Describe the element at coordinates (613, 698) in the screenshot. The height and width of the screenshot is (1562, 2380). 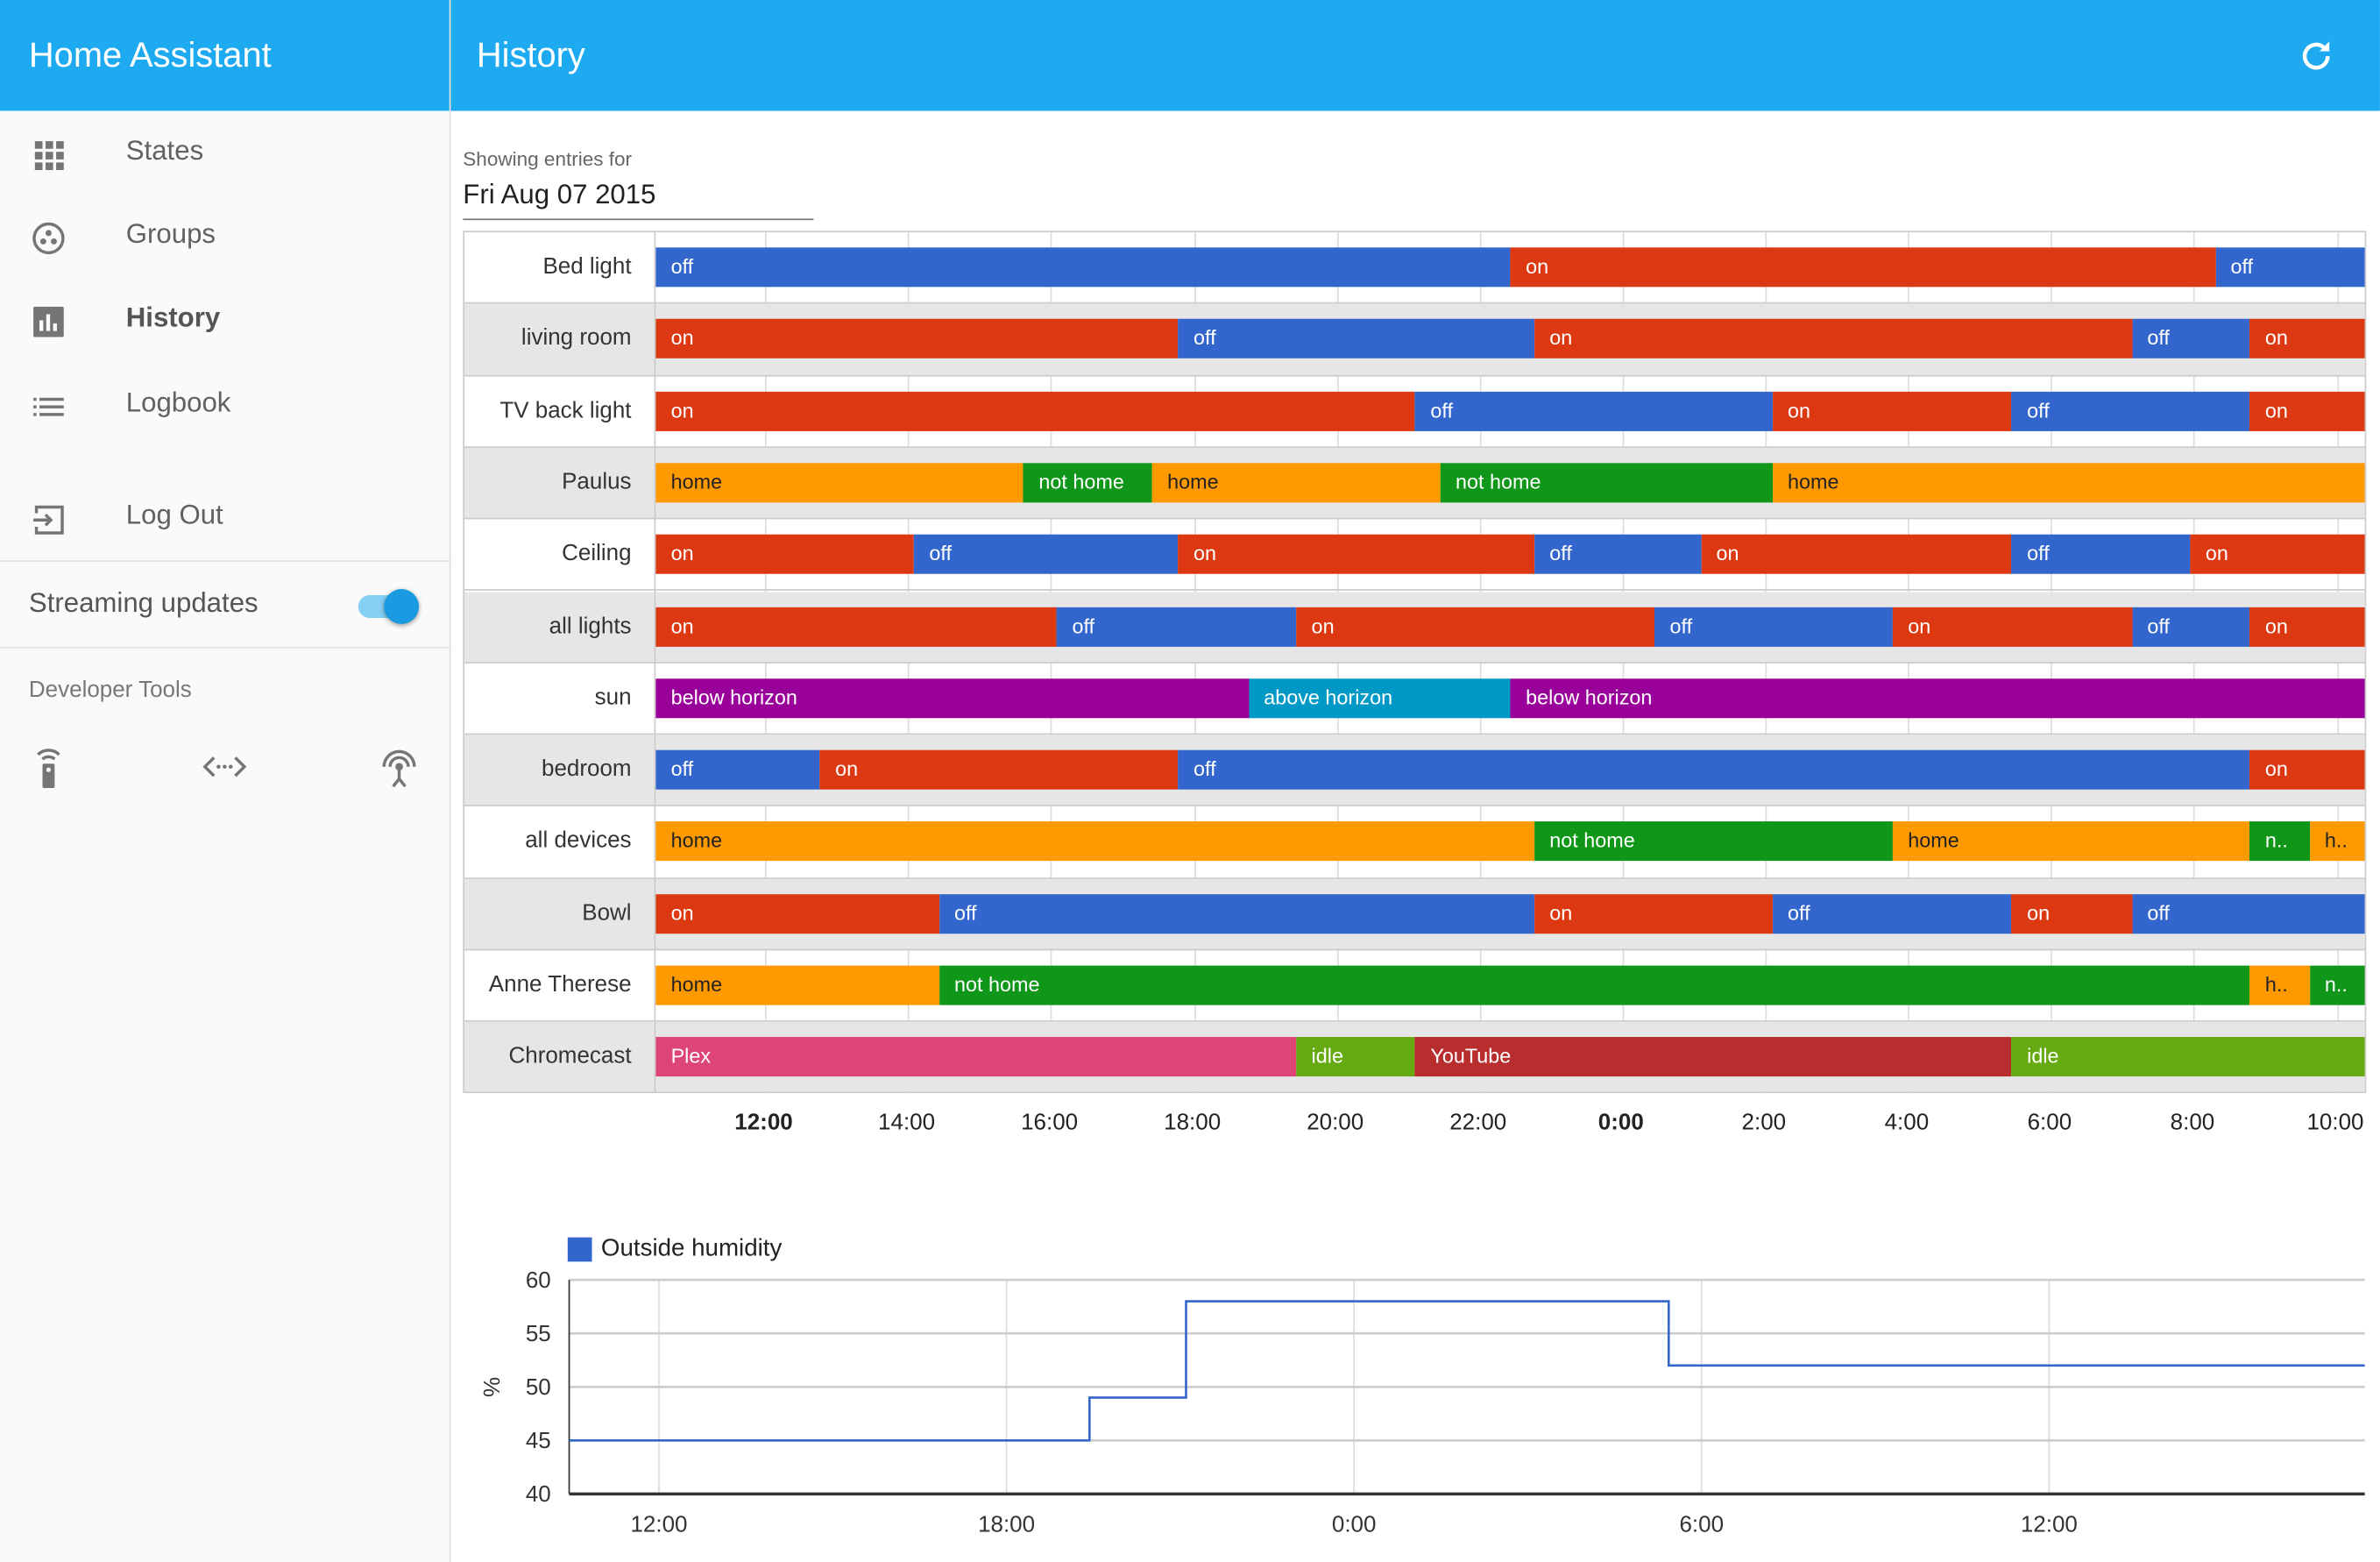
I see `entity-label: sun` at that location.